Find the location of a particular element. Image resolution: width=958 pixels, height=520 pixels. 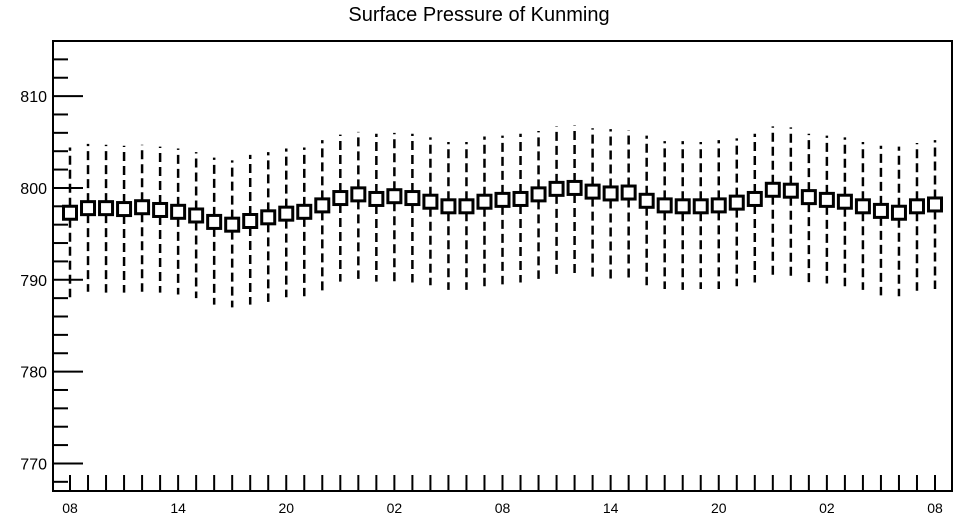

y-tick-label: 770 is located at coordinates (33, 464).